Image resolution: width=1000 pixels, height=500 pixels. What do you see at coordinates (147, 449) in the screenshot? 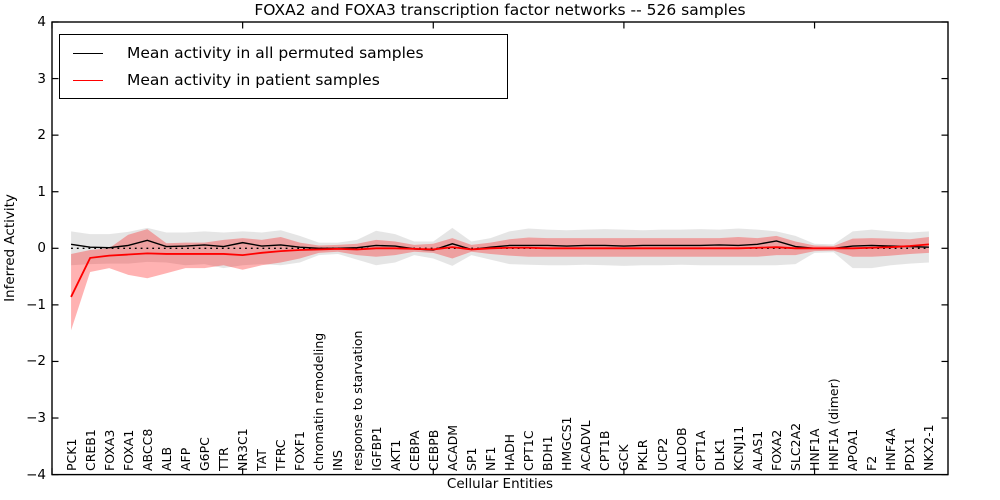
I see `x-tick-label: ABCC8` at bounding box center [147, 449].